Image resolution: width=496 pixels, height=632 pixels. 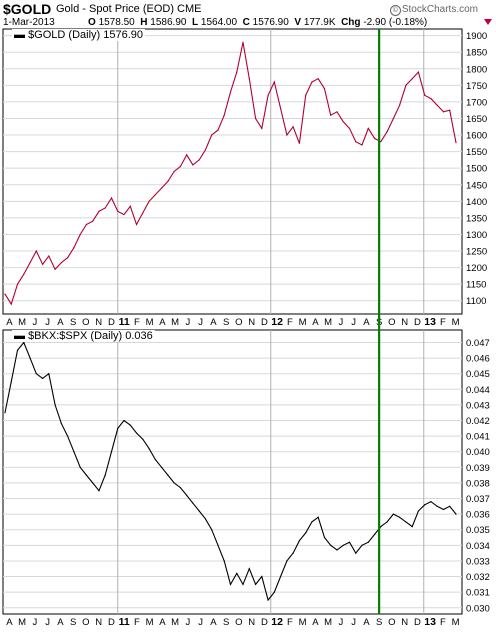 What do you see at coordinates (277, 622) in the screenshot?
I see `x-tick-label: 12` at bounding box center [277, 622].